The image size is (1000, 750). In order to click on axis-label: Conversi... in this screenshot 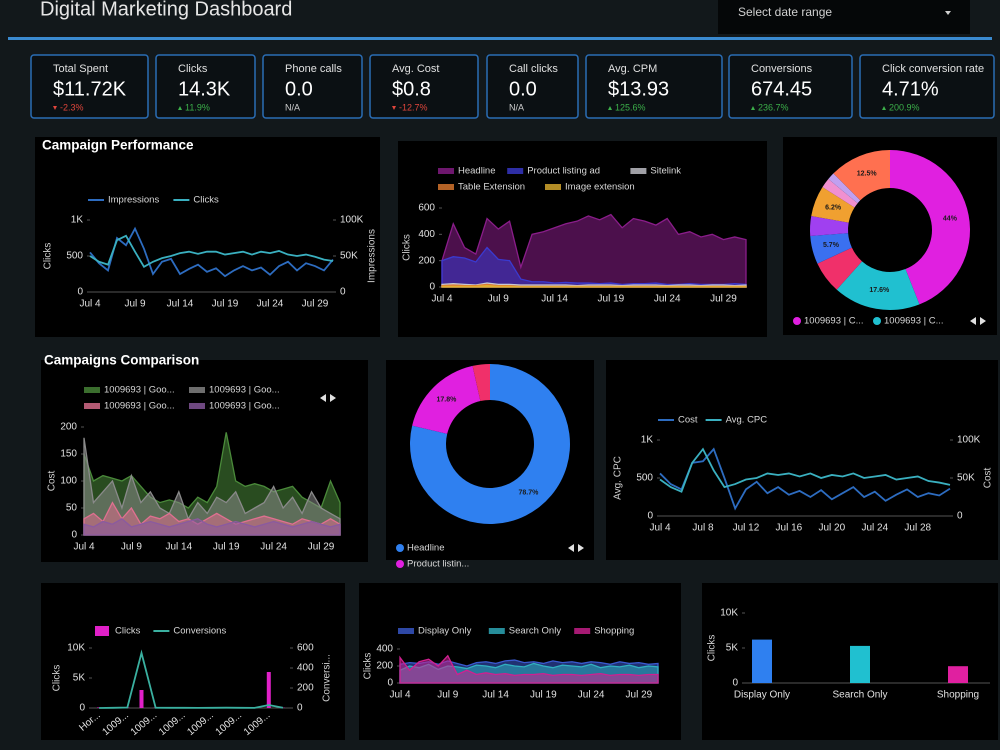, I will do `click(327, 678)`.